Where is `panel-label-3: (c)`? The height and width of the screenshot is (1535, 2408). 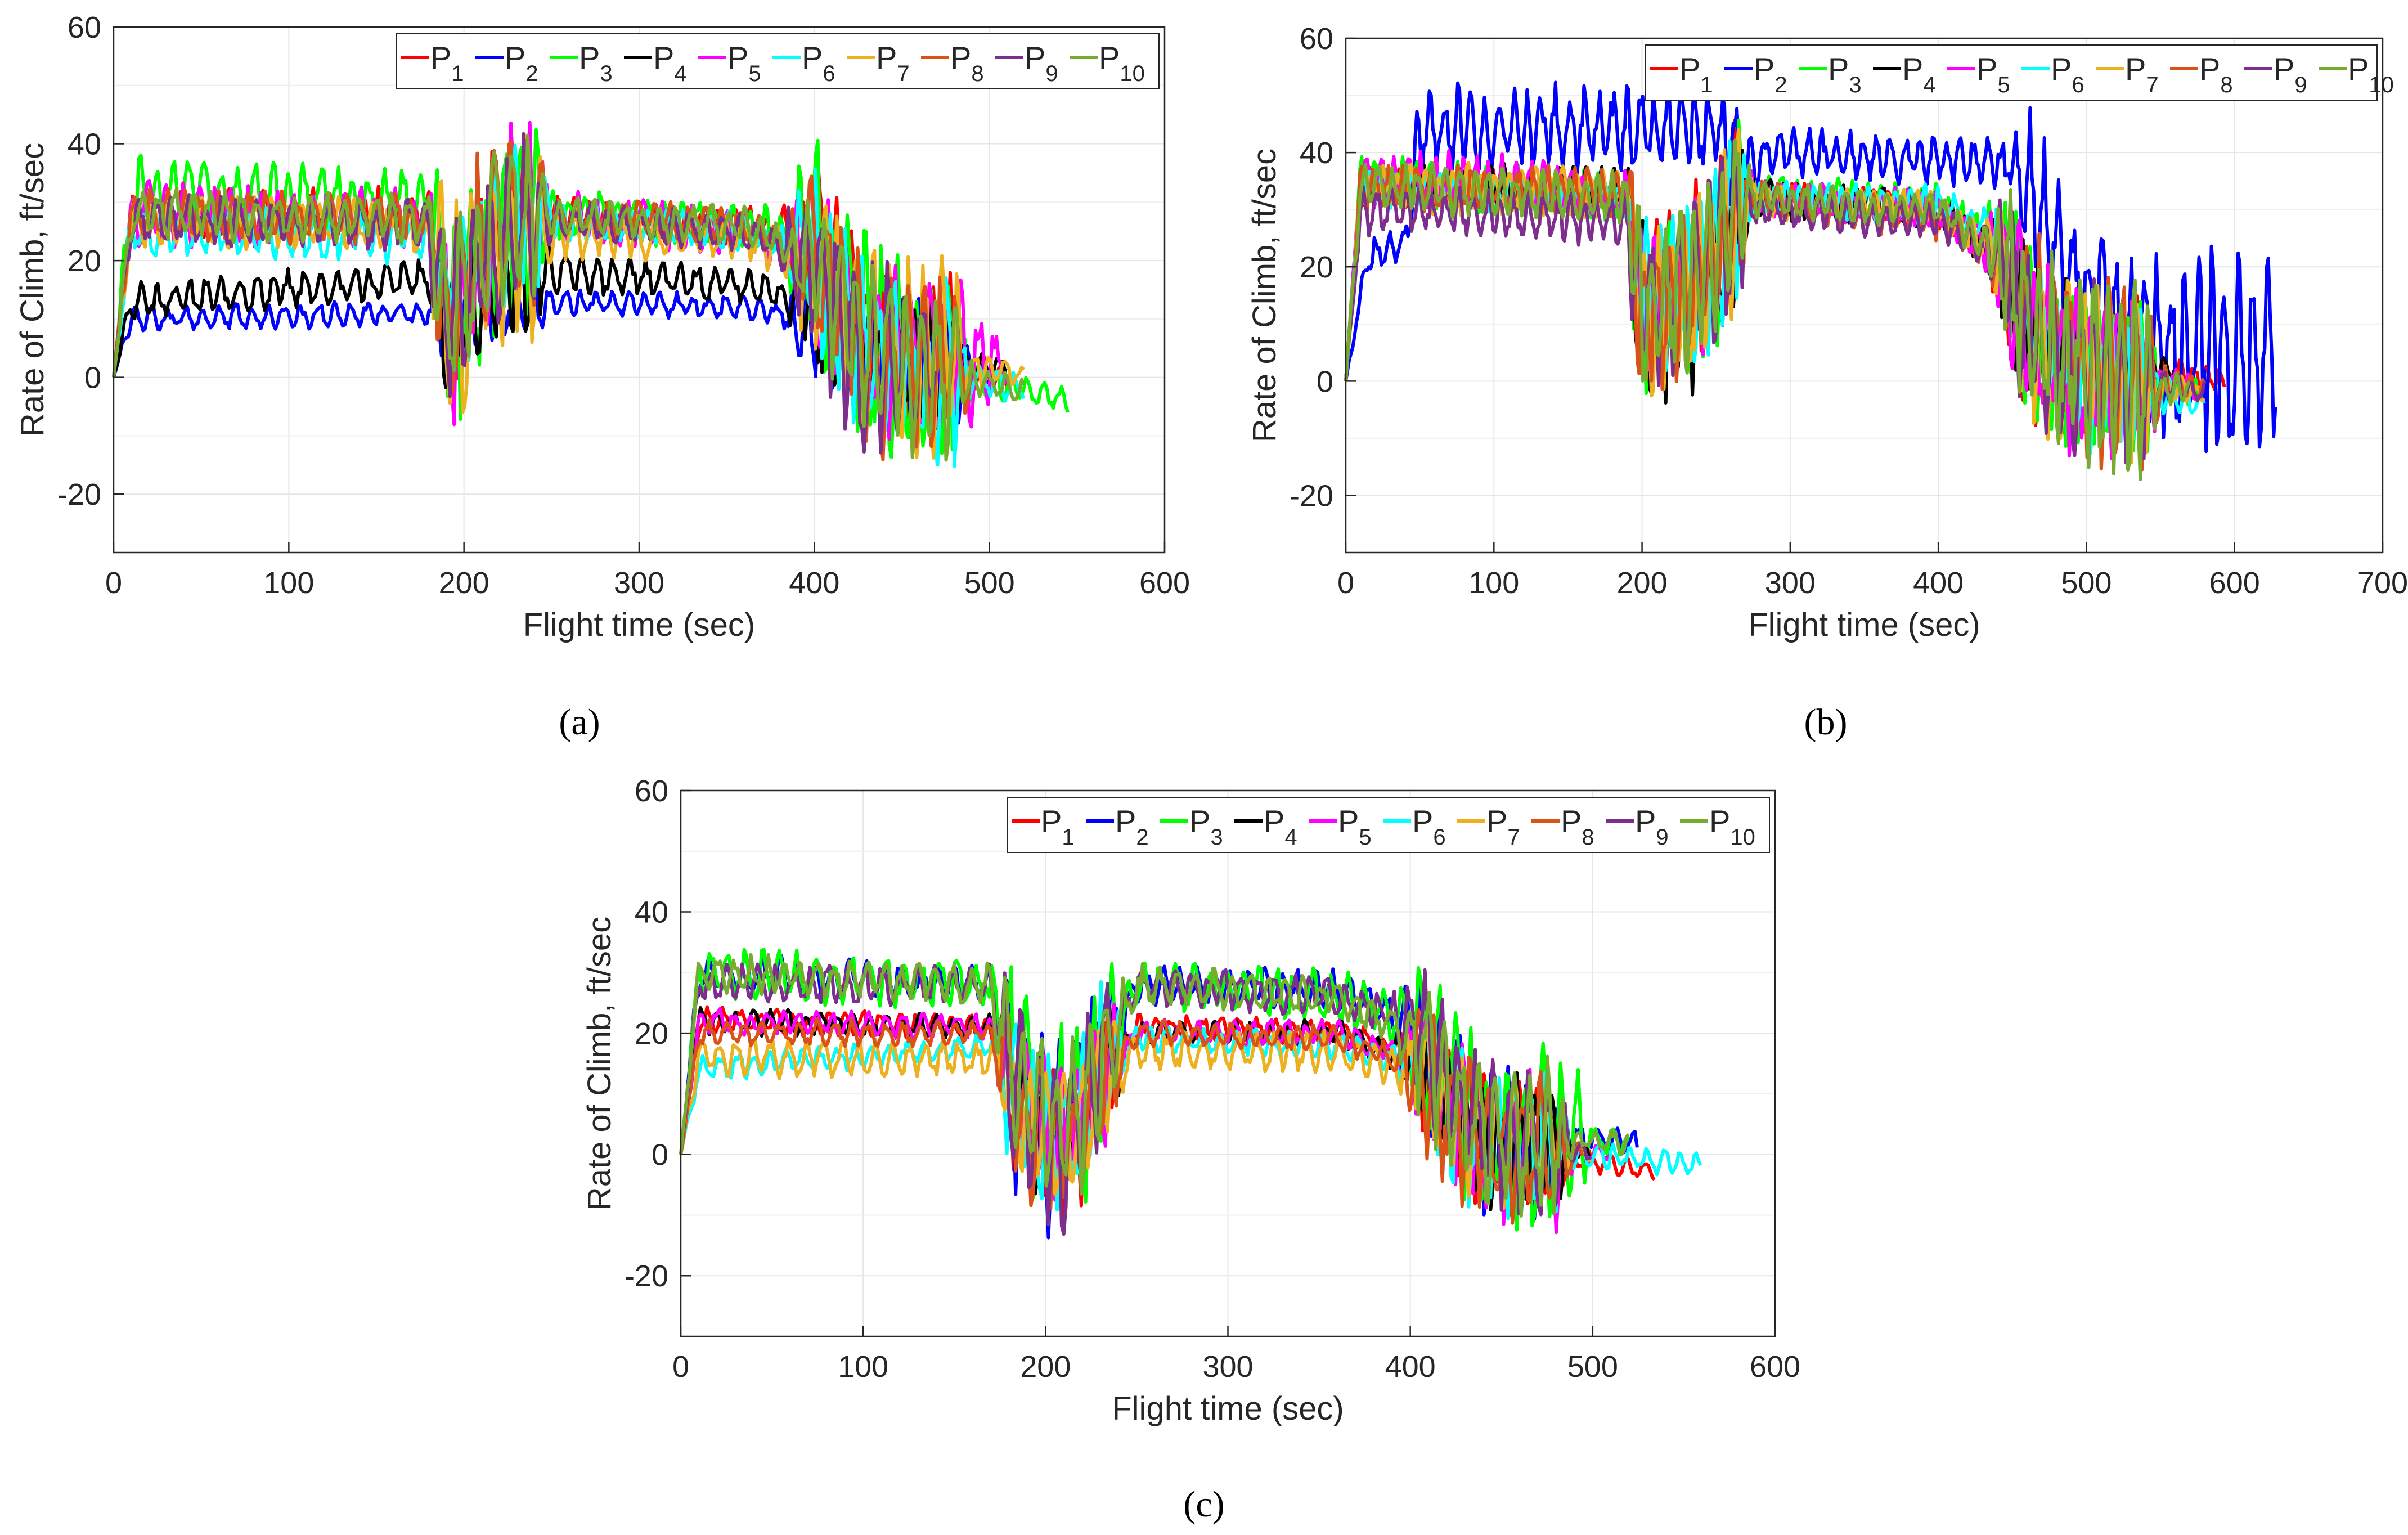 panel-label-3: (c) is located at coordinates (1203, 1505).